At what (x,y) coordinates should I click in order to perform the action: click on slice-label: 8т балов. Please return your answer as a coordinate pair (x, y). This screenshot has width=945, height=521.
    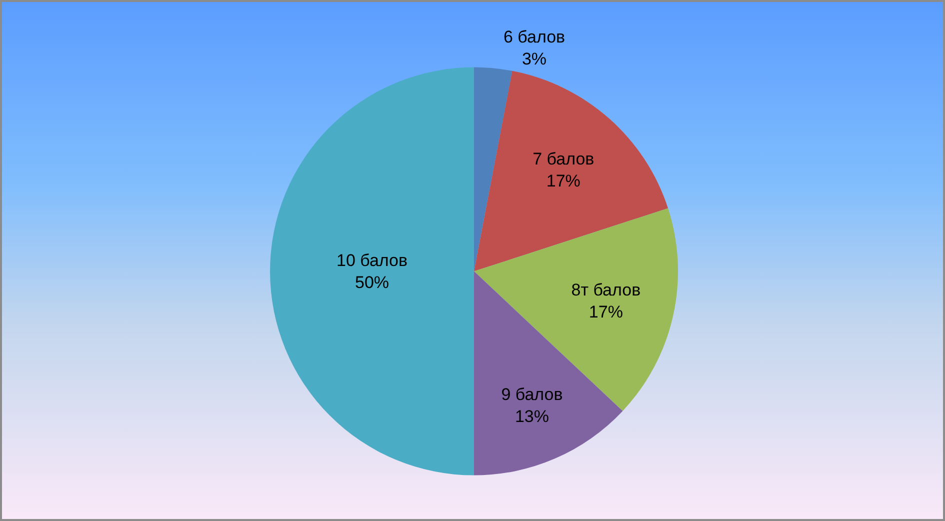
    Looking at the image, I should click on (606, 290).